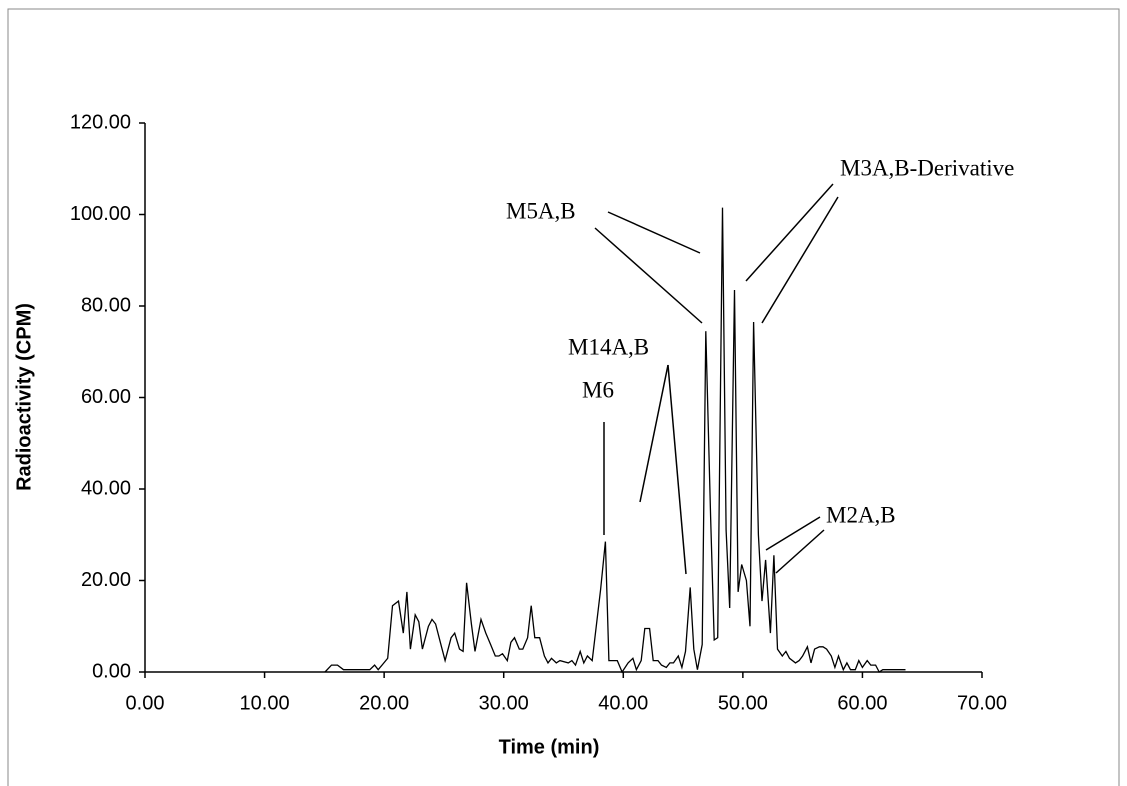 This screenshot has width=1127, height=786. What do you see at coordinates (623, 703) in the screenshot?
I see `x-tick-label: 40.00` at bounding box center [623, 703].